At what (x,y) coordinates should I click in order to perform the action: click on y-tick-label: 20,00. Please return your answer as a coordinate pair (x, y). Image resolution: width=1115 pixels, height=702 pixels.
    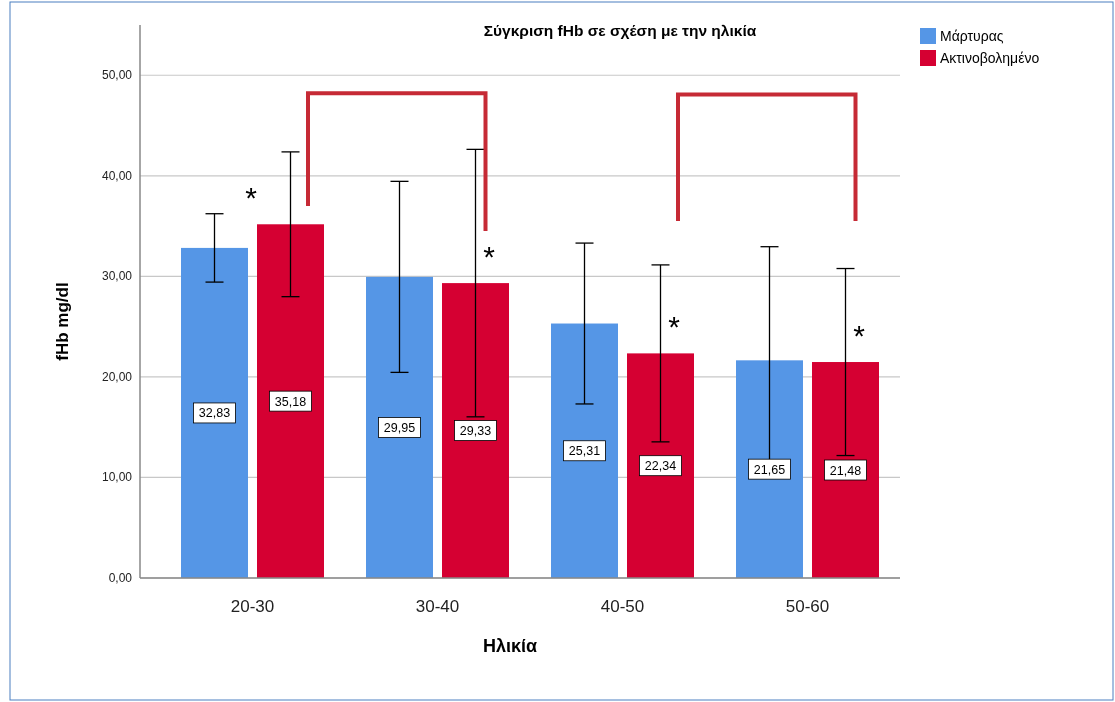
    Looking at the image, I should click on (117, 376).